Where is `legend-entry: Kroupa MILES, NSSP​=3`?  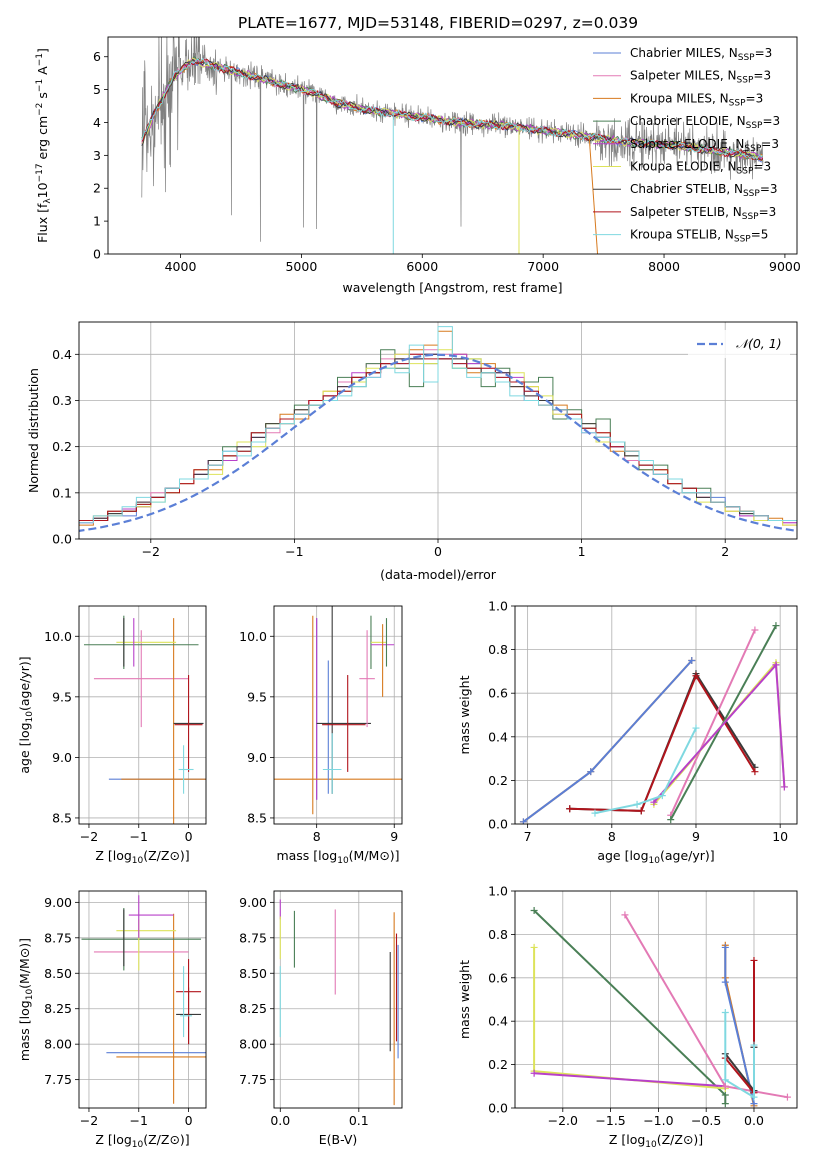 legend-entry: Kroupa MILES, NSSP​=3 is located at coordinates (696, 99).